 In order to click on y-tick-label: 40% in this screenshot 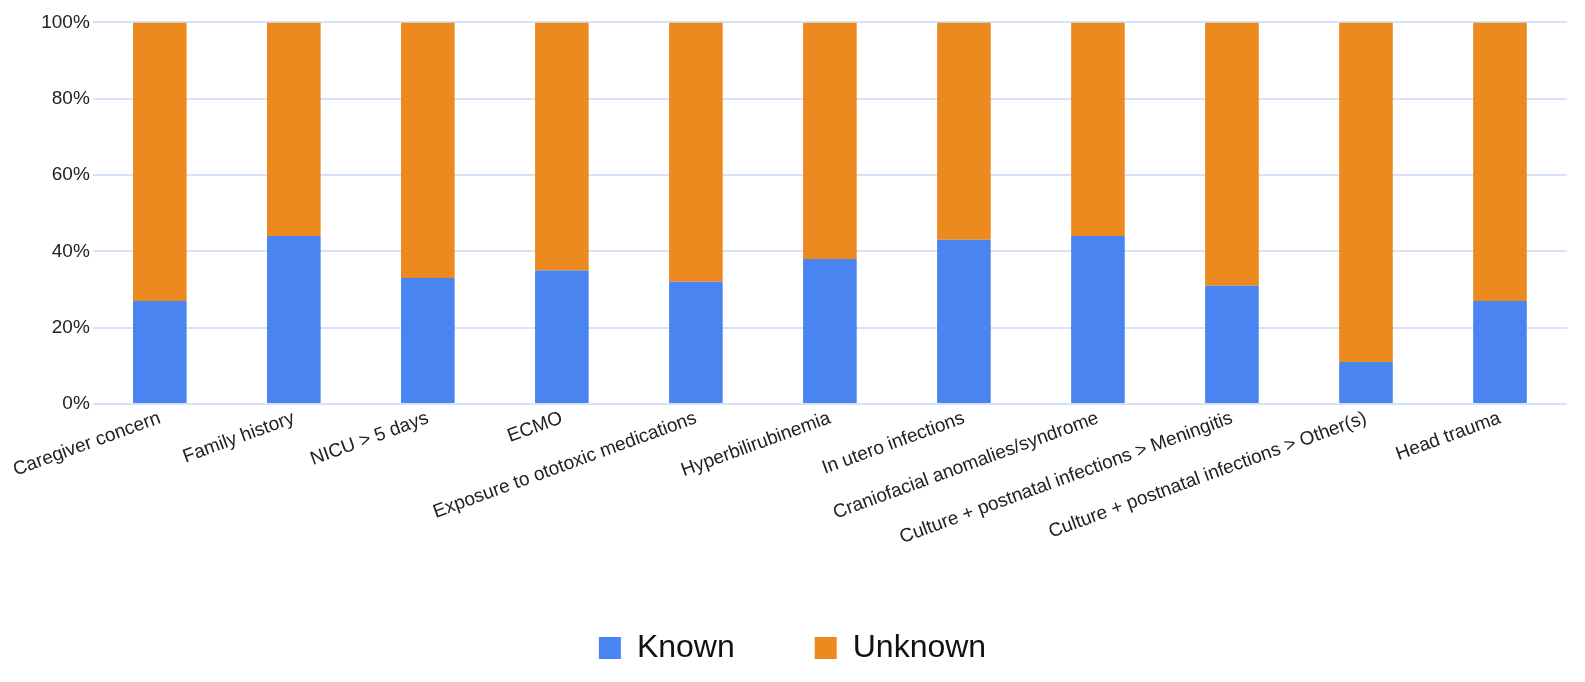, I will do `click(70, 250)`.